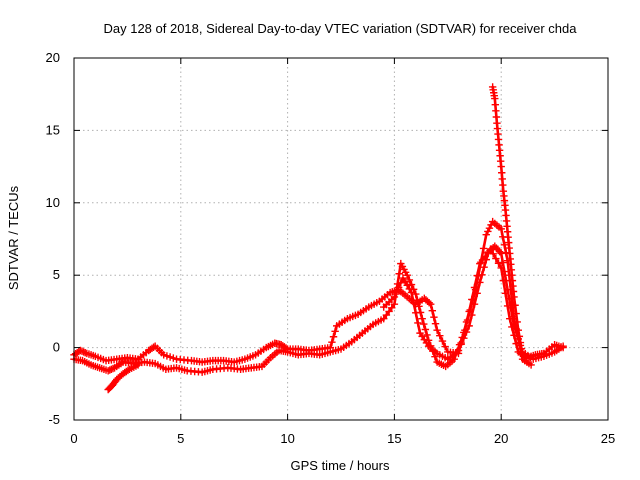 The width and height of the screenshot is (640, 480). What do you see at coordinates (56, 274) in the screenshot?
I see `y-tick-label: 5` at bounding box center [56, 274].